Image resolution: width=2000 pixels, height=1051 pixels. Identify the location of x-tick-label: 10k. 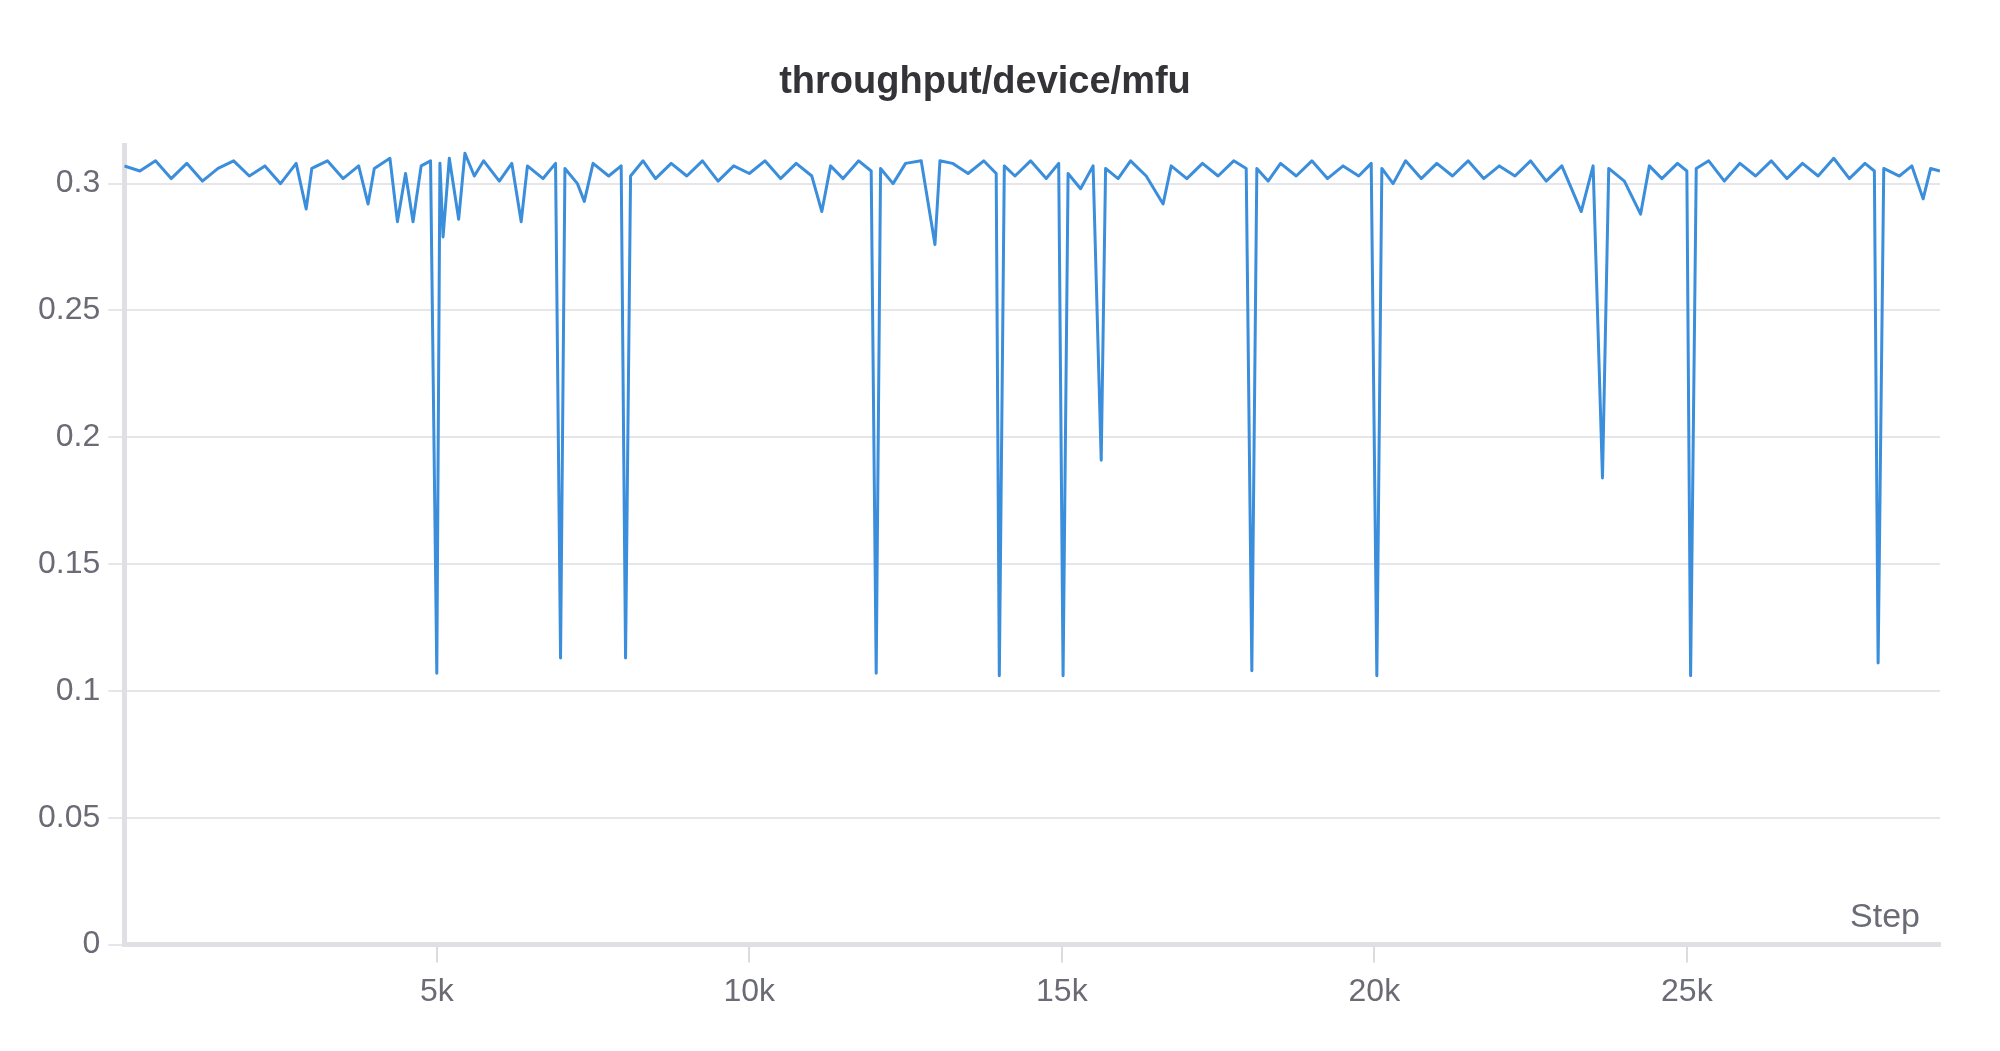
(750, 989).